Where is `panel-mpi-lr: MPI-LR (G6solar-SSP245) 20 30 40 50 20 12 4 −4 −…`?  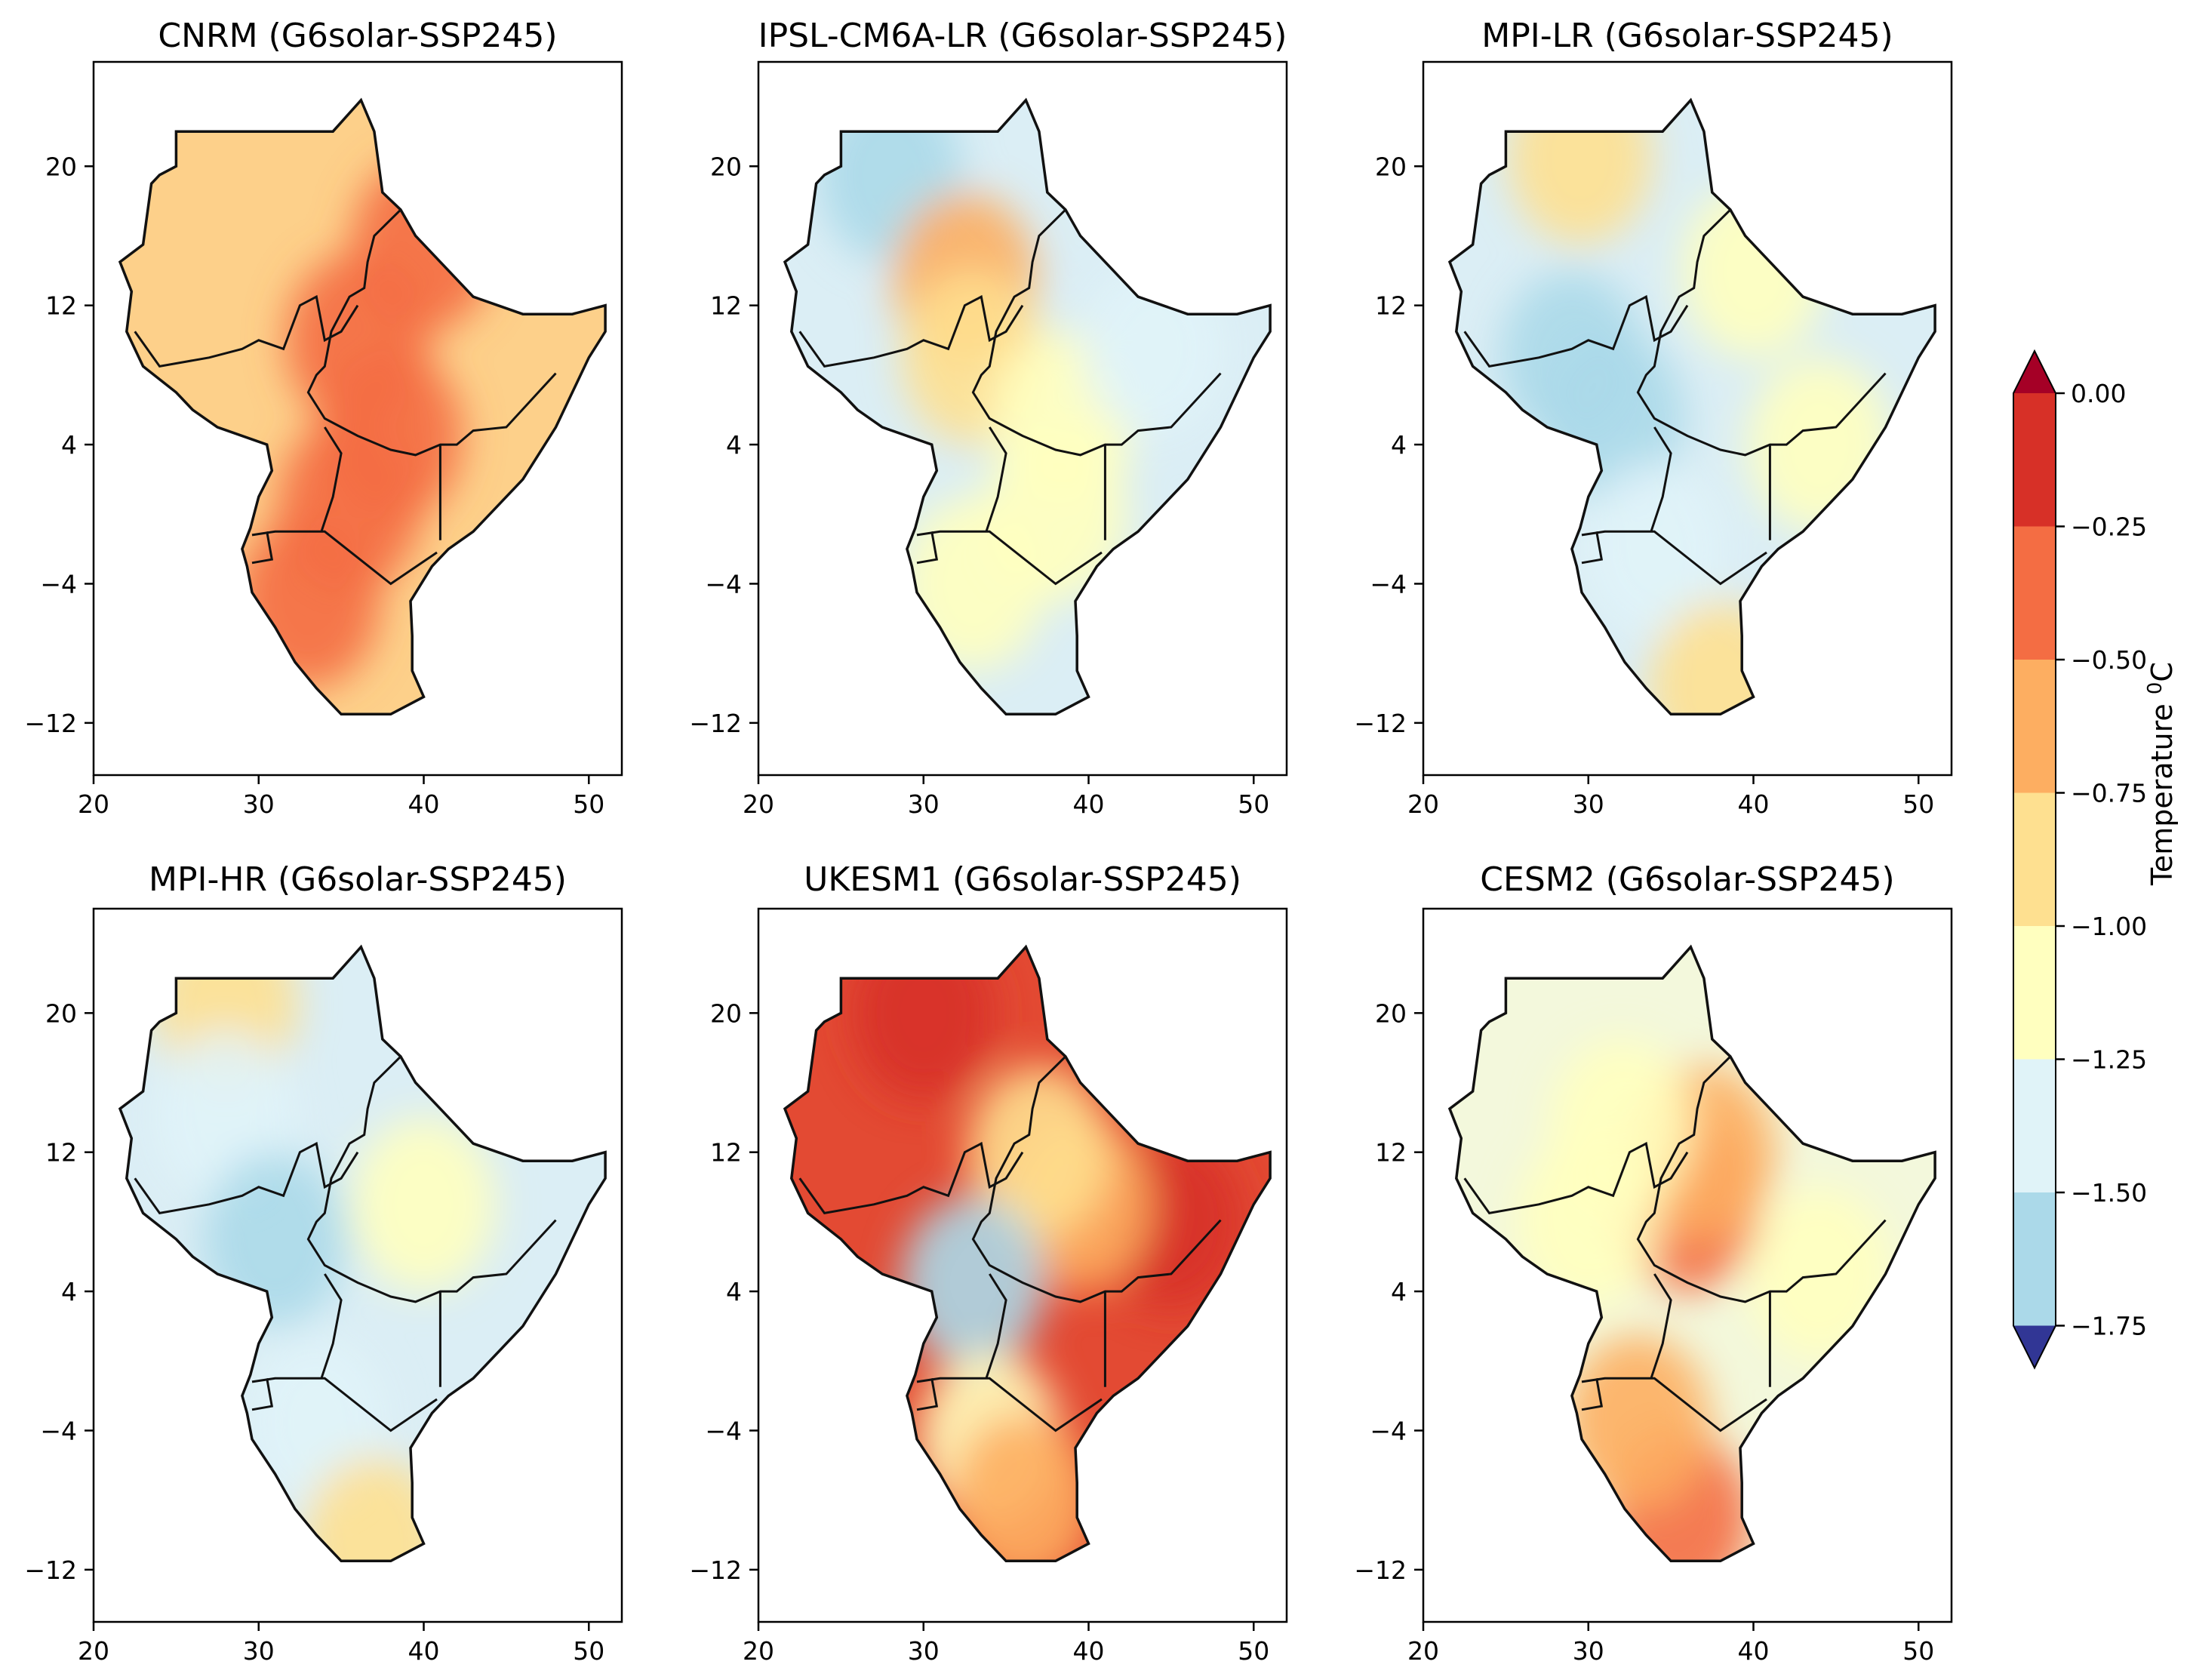
panel-mpi-lr: MPI-LR (G6solar-SSP245) 20 30 40 50 20 12 4 −4 −… is located at coordinates (1654, 418).